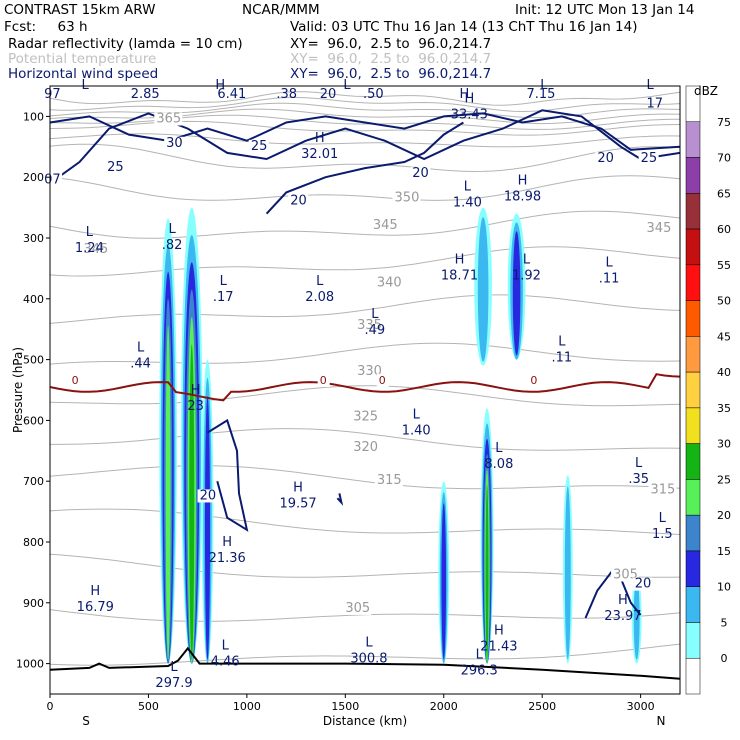 The width and height of the screenshot is (740, 740). Describe the element at coordinates (86, 721) in the screenshot. I see `south-label: S` at that location.